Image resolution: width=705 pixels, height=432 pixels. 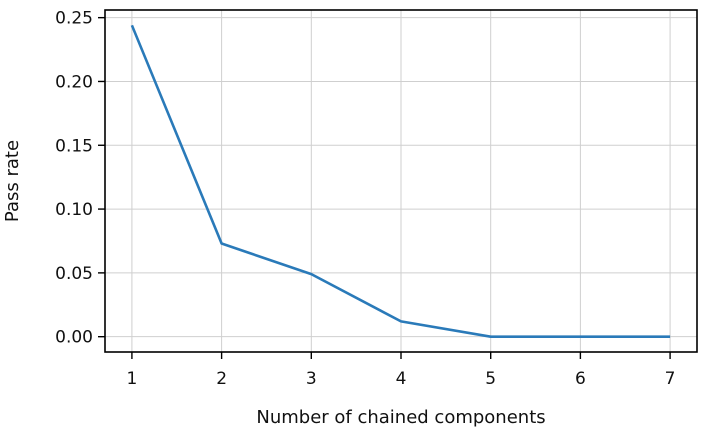 What do you see at coordinates (74, 338) in the screenshot?
I see `y-tick-label: 0.00` at bounding box center [74, 338].